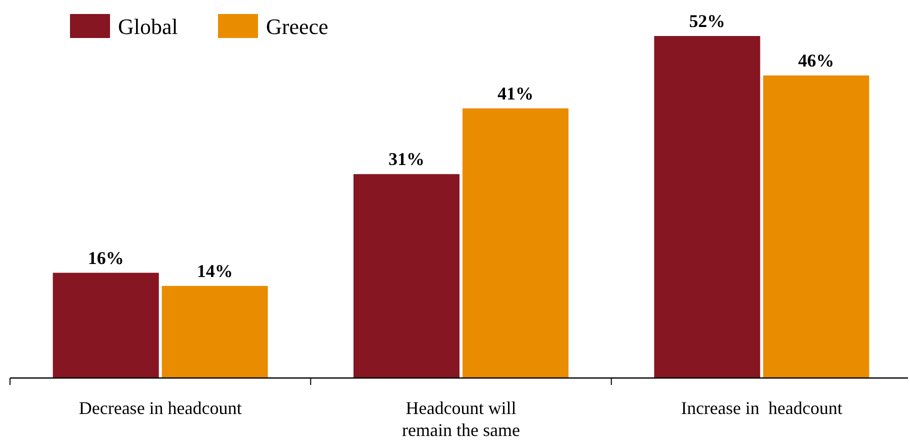  What do you see at coordinates (761, 408) in the screenshot?
I see `x-tick-label: Increase in headcount` at bounding box center [761, 408].